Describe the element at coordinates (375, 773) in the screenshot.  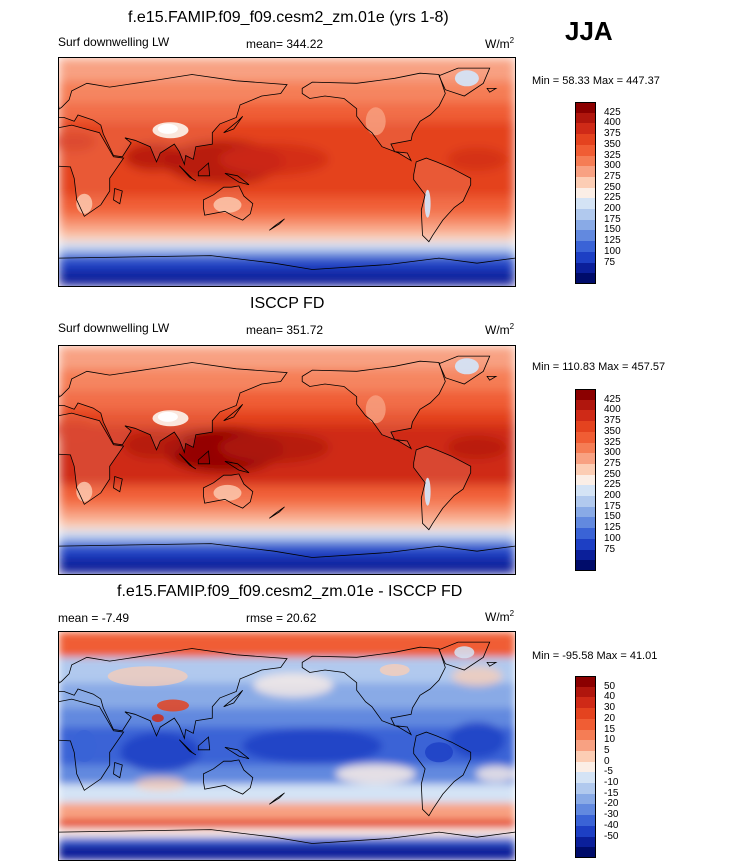
I see `subtrop-s-pac` at that location.